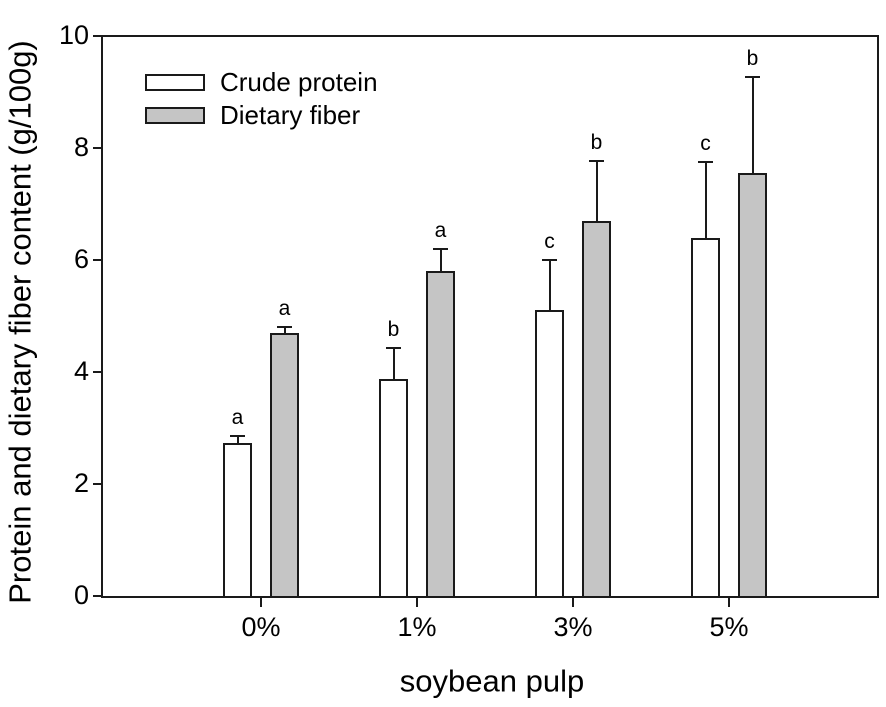 The height and width of the screenshot is (707, 886). I want to click on y-axis-tick-label: 2, so click(81, 483).